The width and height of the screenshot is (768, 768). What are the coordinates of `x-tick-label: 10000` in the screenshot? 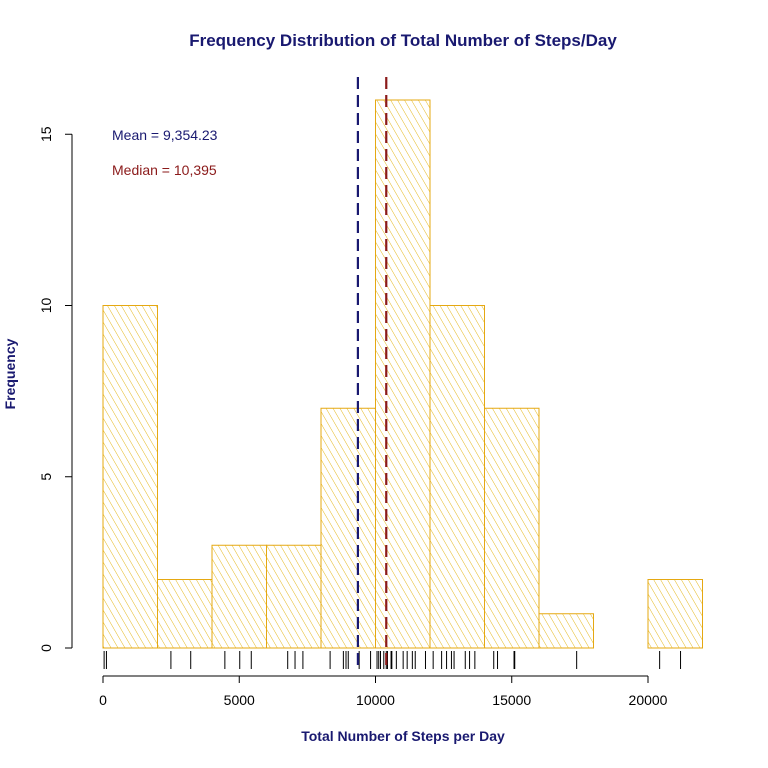 It's located at (375, 700).